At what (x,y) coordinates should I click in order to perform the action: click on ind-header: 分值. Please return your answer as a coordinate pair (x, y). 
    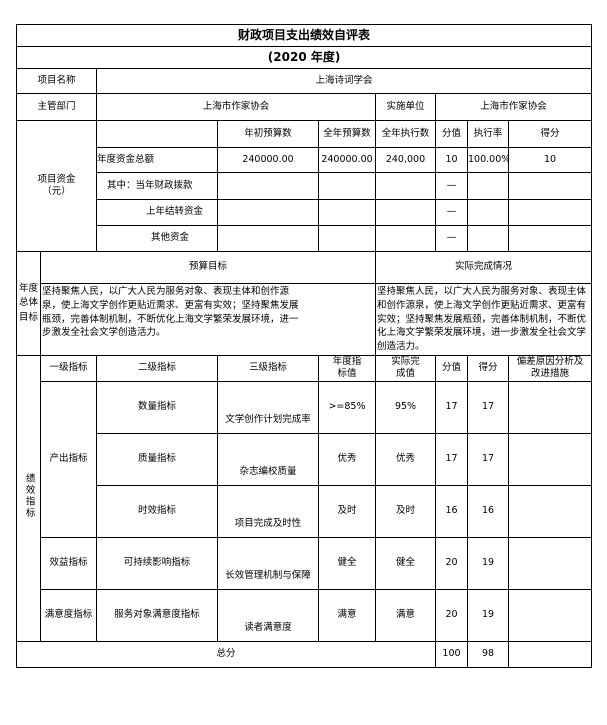
    Looking at the image, I should click on (451, 368).